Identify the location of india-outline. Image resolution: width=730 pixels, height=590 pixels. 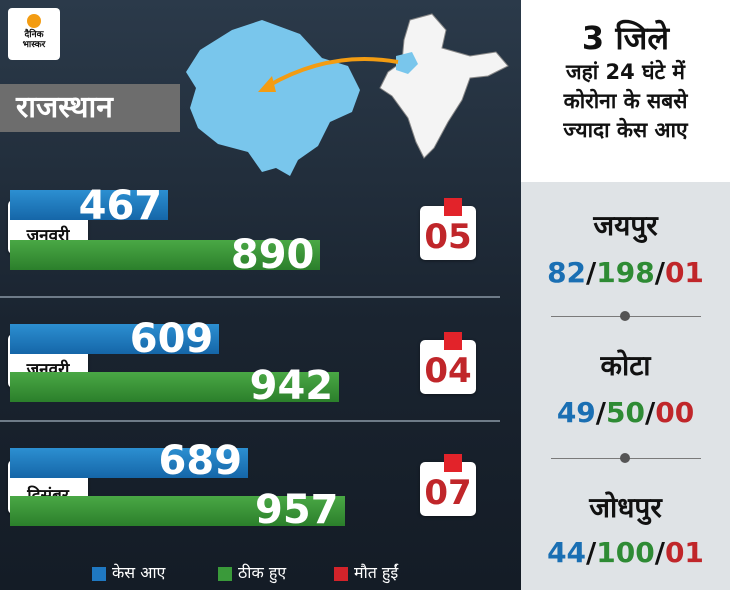
(444, 86).